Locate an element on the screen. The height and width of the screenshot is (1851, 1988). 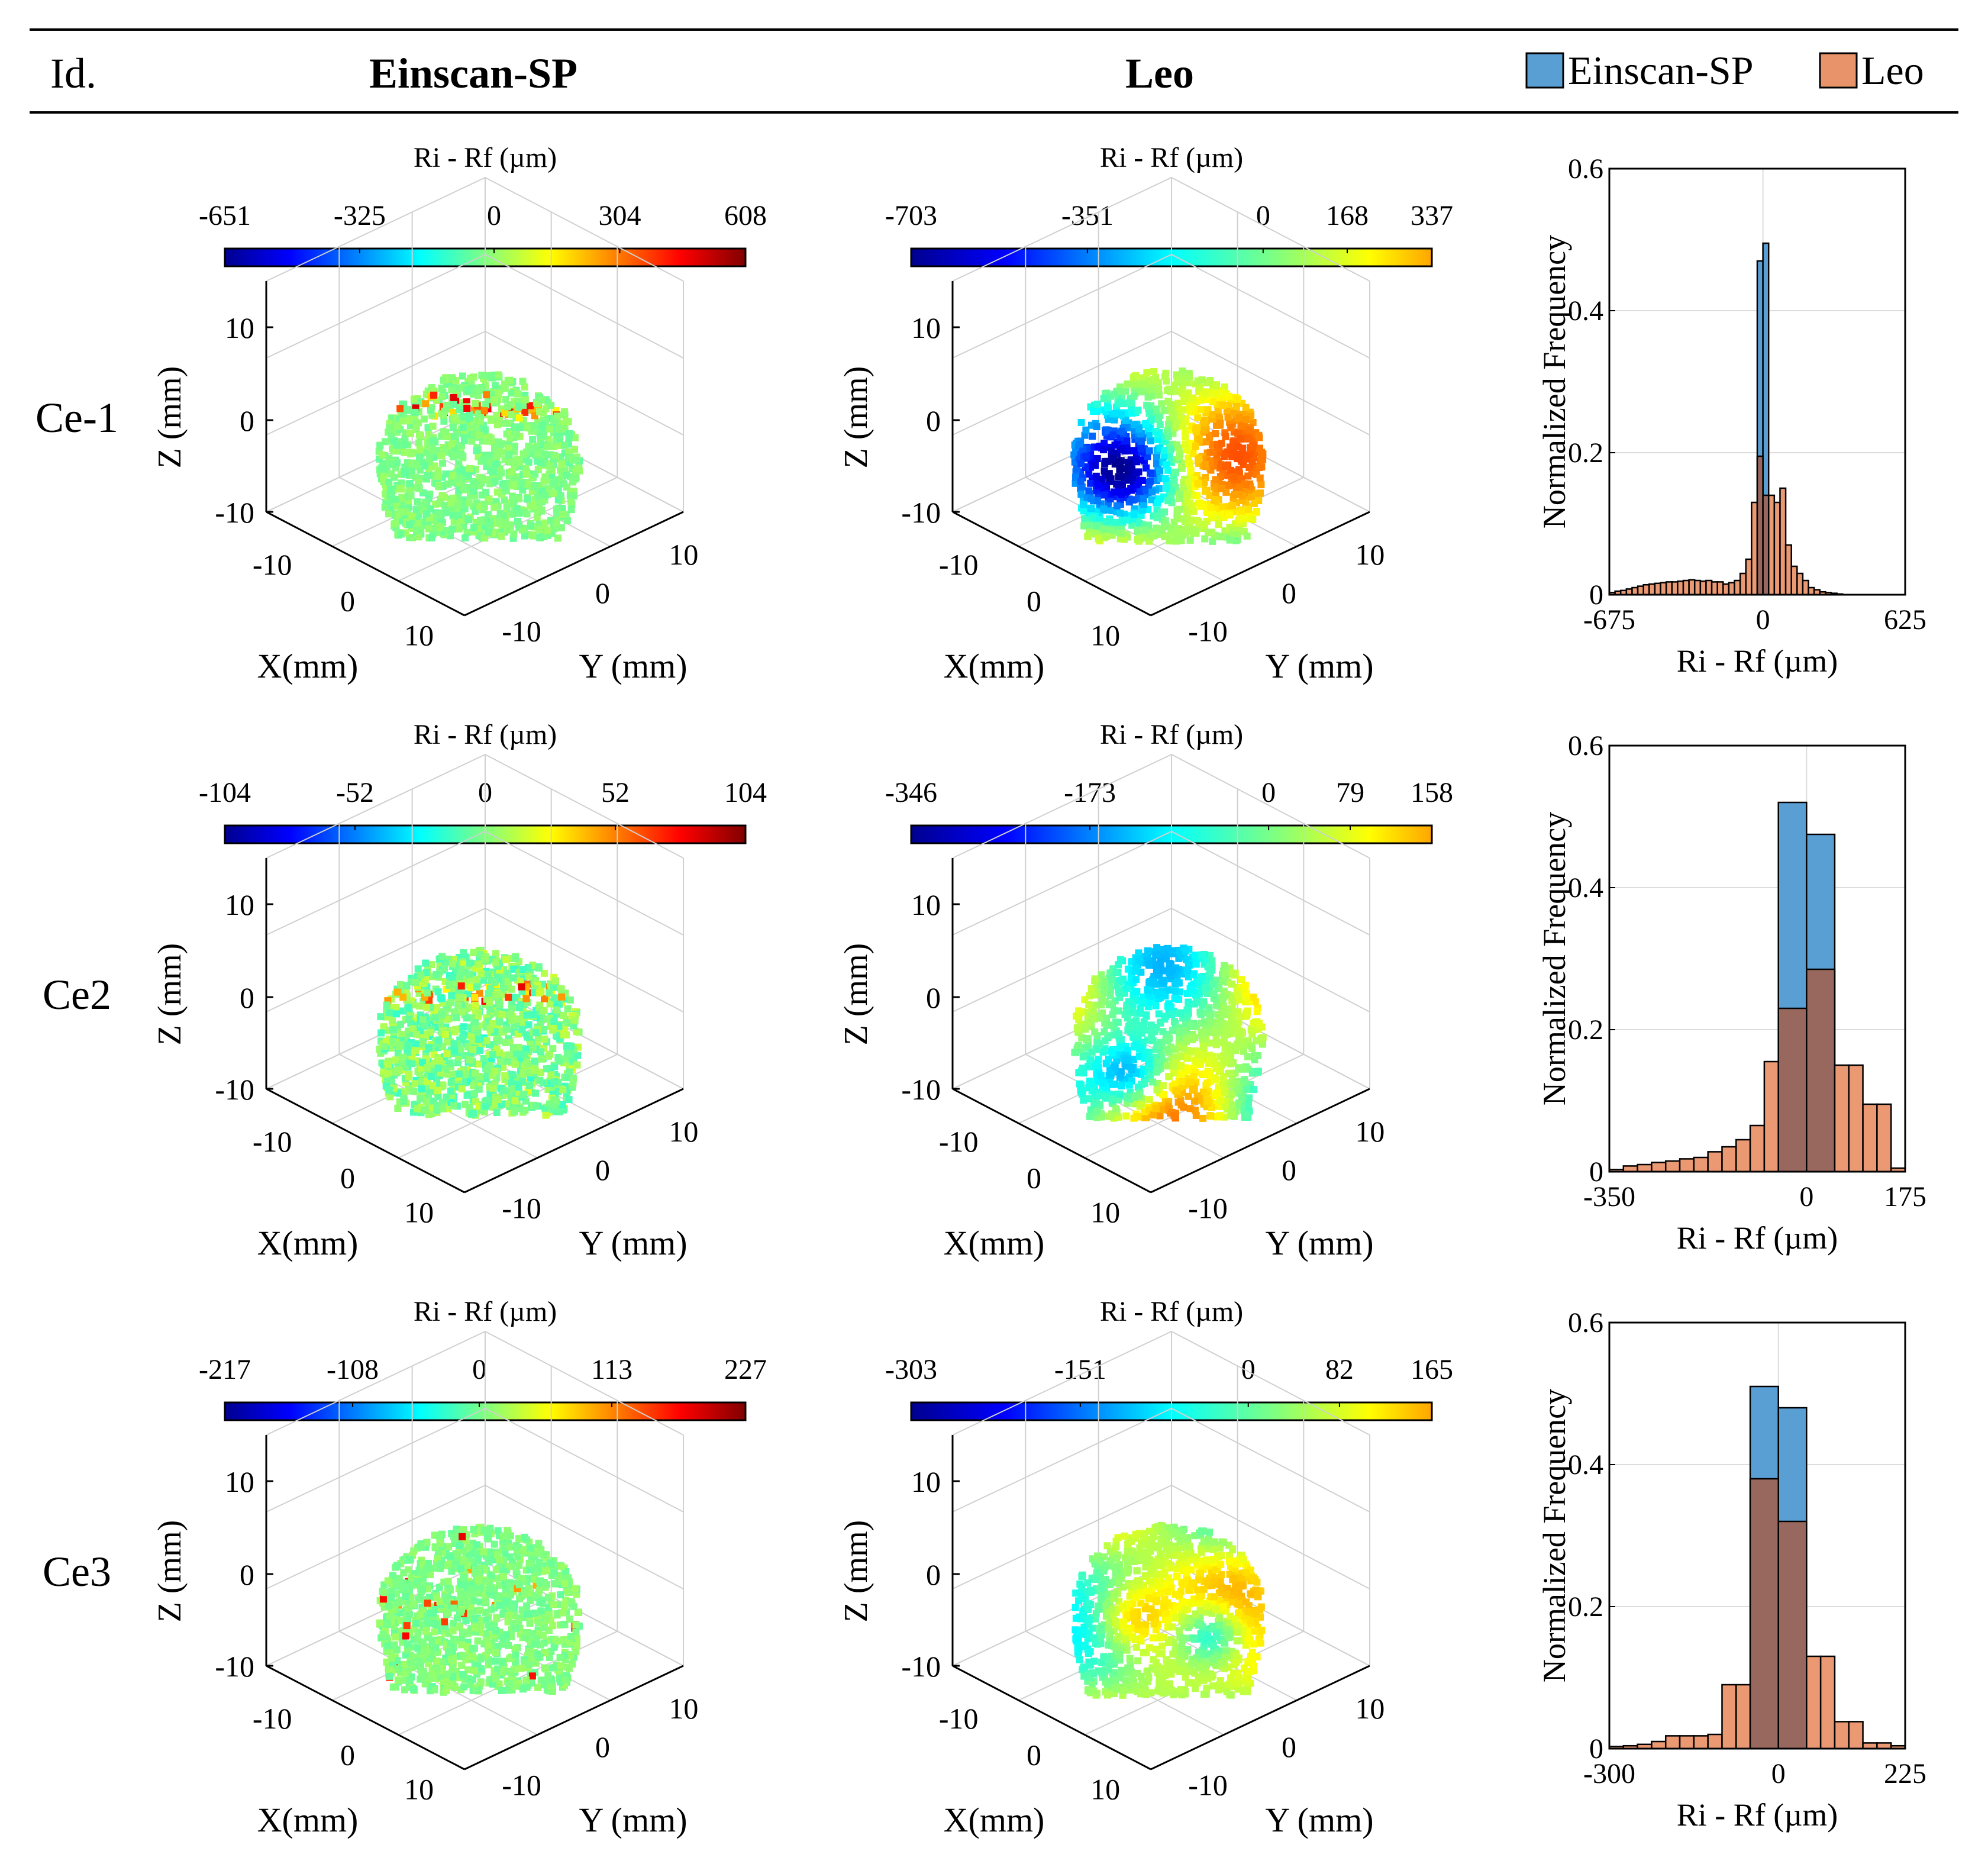
z-tick-label: 10 is located at coordinates (239, 1481).